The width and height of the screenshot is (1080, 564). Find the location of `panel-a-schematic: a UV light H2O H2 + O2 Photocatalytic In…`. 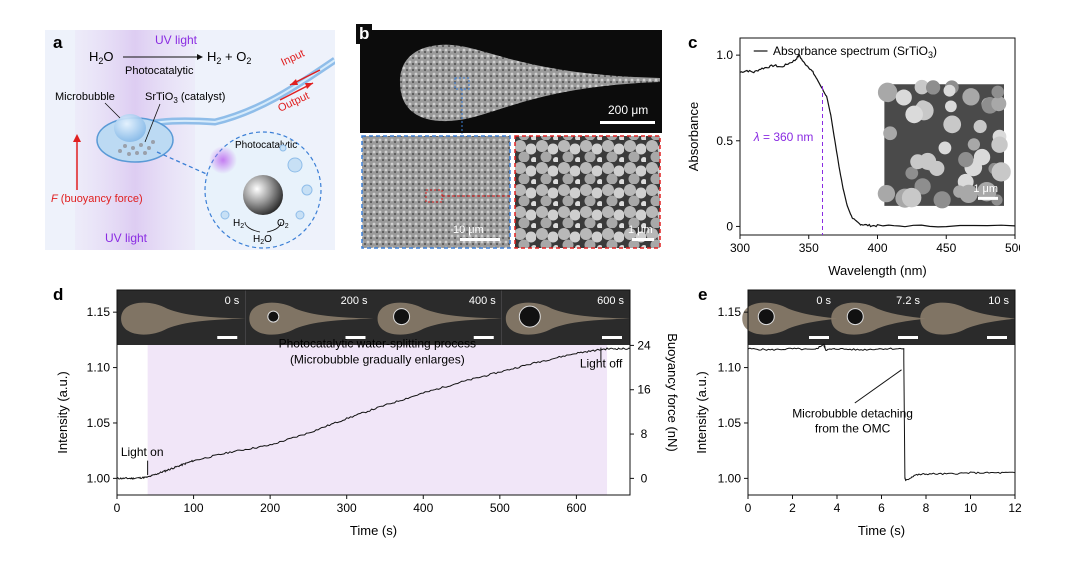

panel-a-schematic: a UV light H2O H2 + O2 Photocatalytic In… is located at coordinates (191, 140).